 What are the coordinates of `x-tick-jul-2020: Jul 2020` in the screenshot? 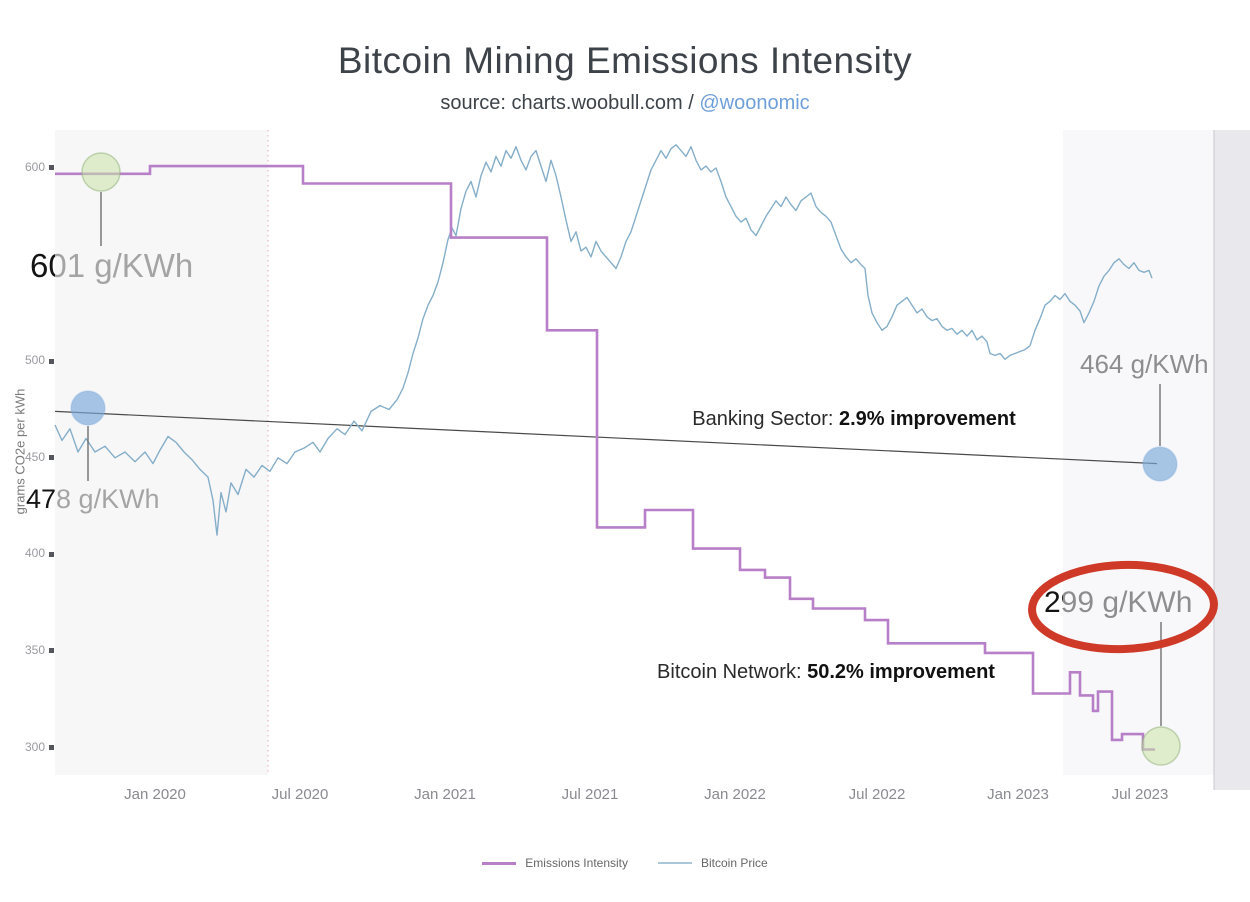 It's located at (300, 794).